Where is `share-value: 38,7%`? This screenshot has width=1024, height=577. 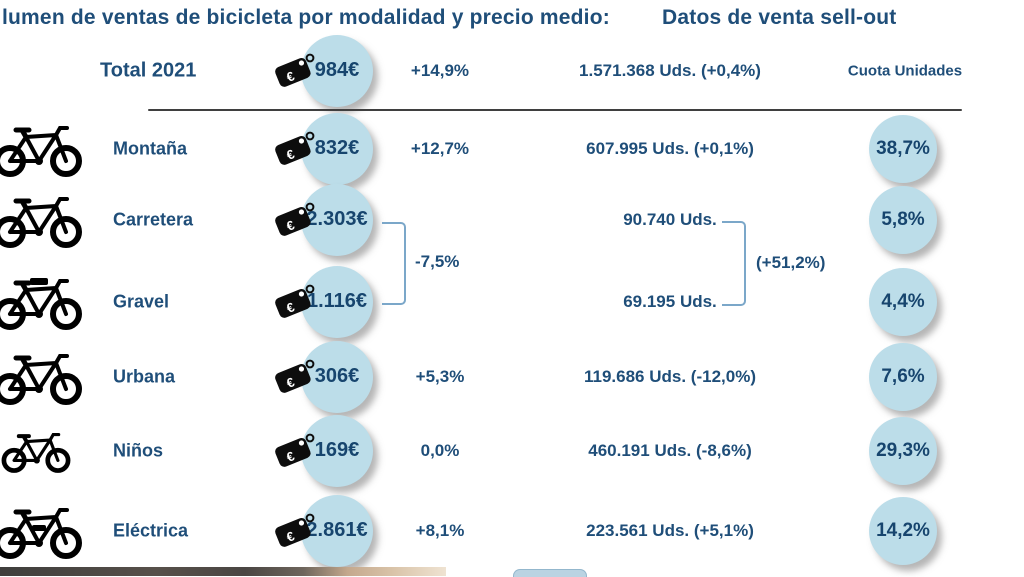 share-value: 38,7% is located at coordinates (903, 148).